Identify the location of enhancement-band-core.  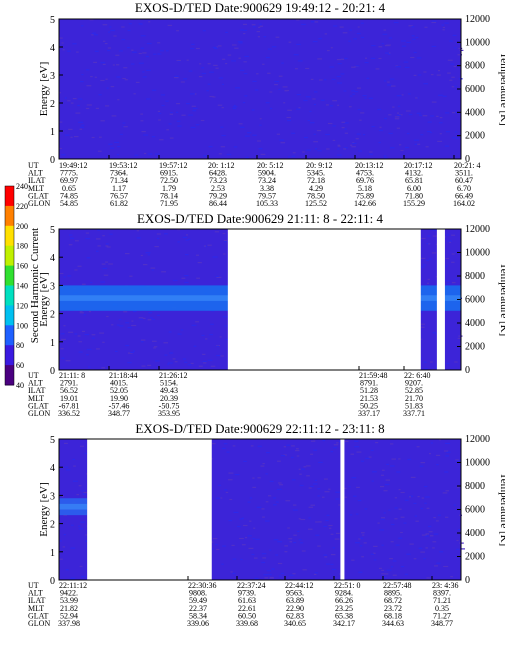
(73, 506).